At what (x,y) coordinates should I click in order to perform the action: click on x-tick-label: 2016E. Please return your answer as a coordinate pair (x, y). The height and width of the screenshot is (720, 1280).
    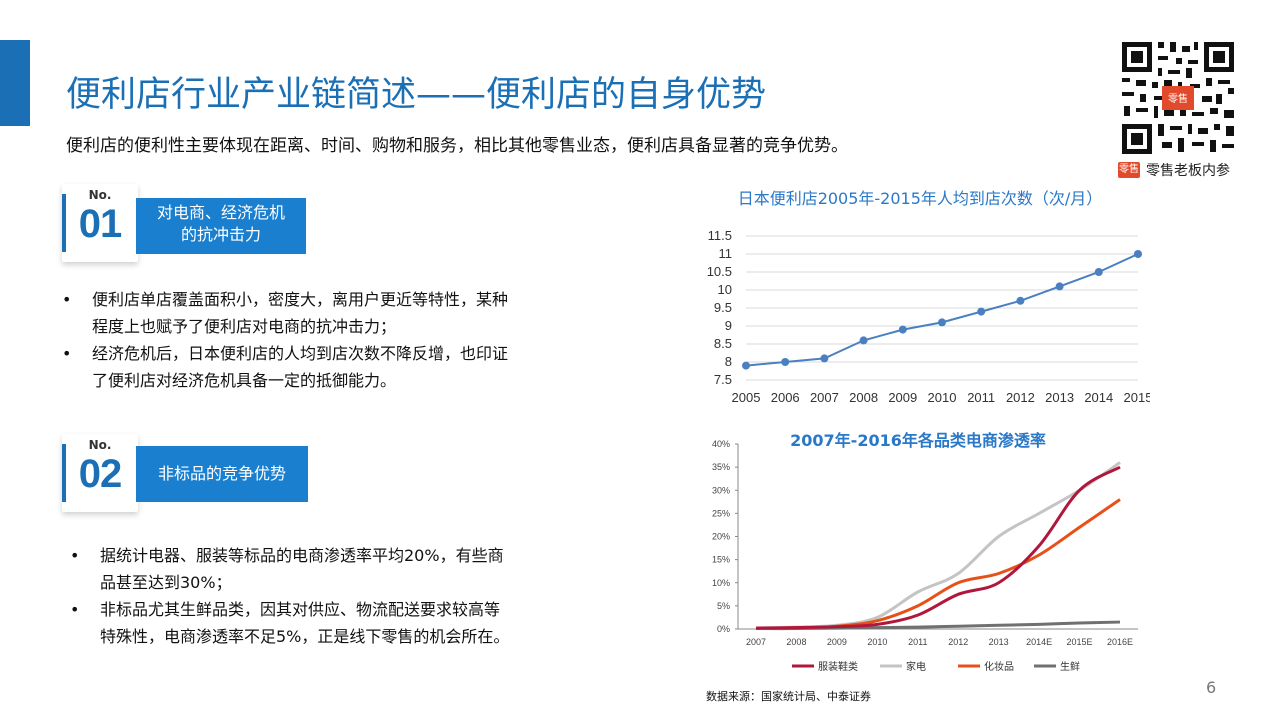
    Looking at the image, I should click on (1120, 642).